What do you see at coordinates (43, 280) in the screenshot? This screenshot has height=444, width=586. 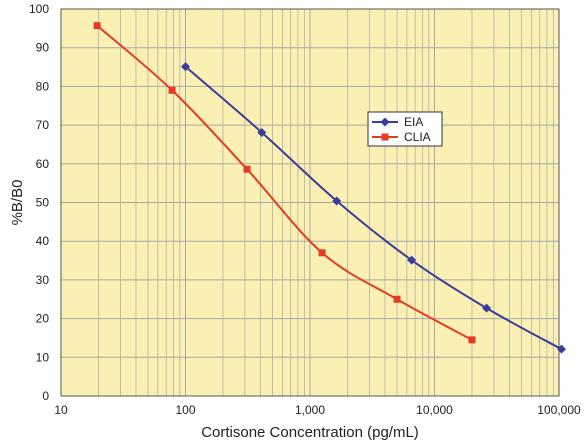 I see `y-tick-label: 30` at bounding box center [43, 280].